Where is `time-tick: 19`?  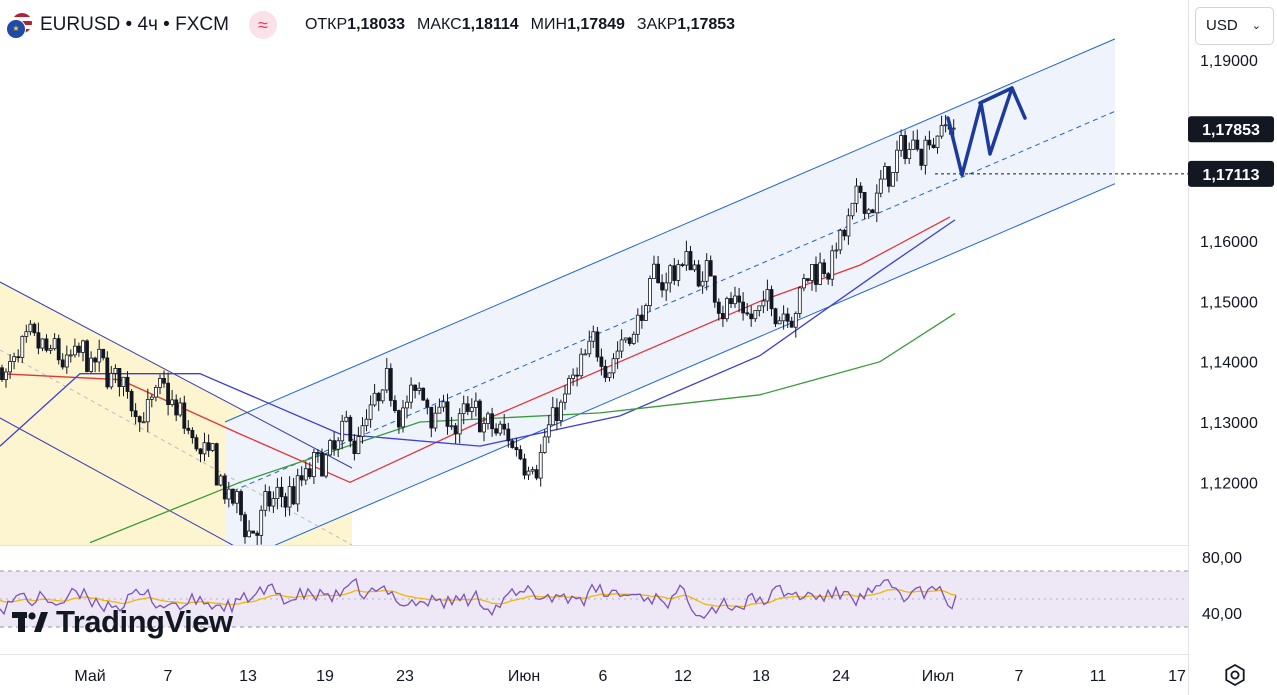
time-tick: 19 is located at coordinates (325, 676).